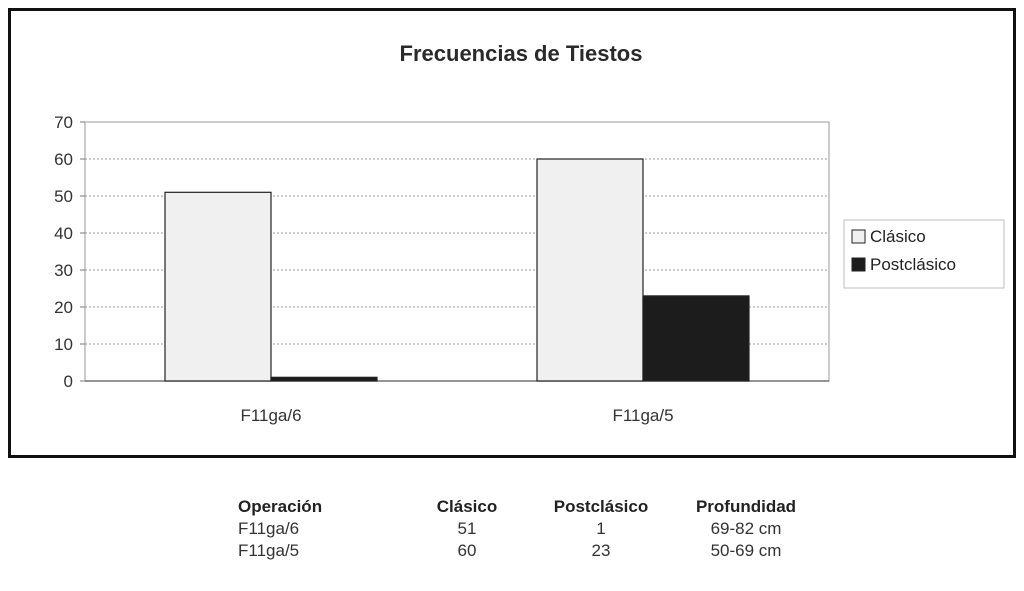 The height and width of the screenshot is (591, 1024). I want to click on y-tick-label: 0, so click(68, 381).